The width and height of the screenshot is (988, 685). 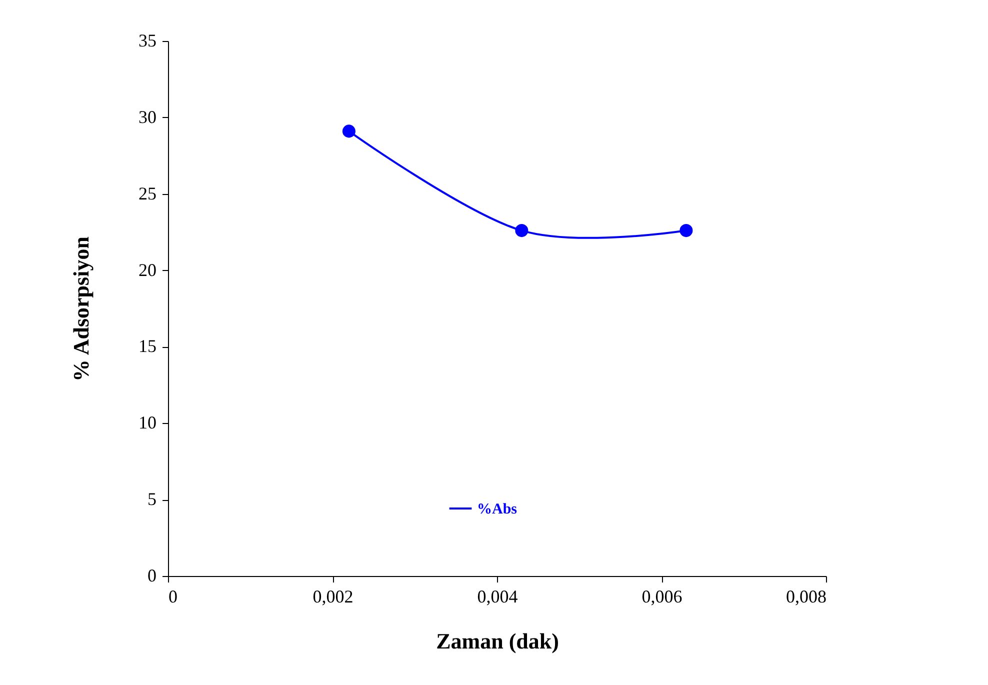 What do you see at coordinates (152, 576) in the screenshot?
I see `y-tick-label: 0` at bounding box center [152, 576].